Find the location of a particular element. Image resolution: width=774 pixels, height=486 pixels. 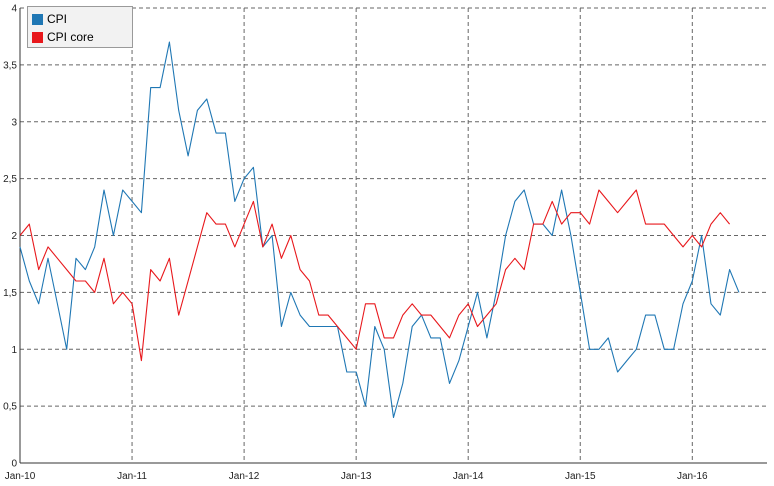

x-tick-label: Jan-14 is located at coordinates (468, 476).